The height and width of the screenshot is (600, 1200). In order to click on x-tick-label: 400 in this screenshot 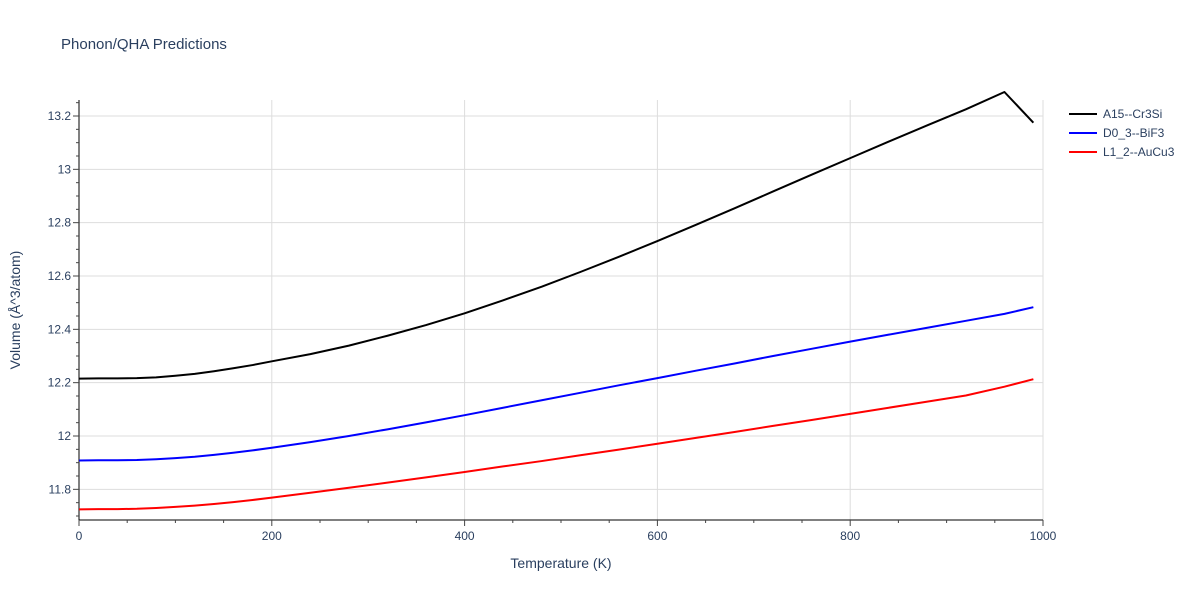, I will do `click(465, 536)`.